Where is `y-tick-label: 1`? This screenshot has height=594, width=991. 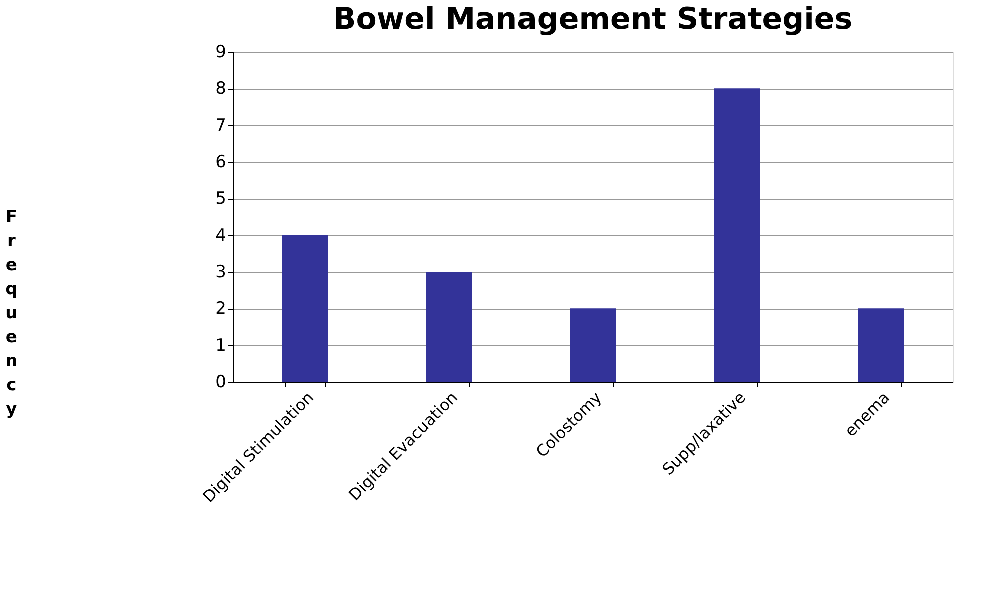 y-tick-label: 1 is located at coordinates (221, 346).